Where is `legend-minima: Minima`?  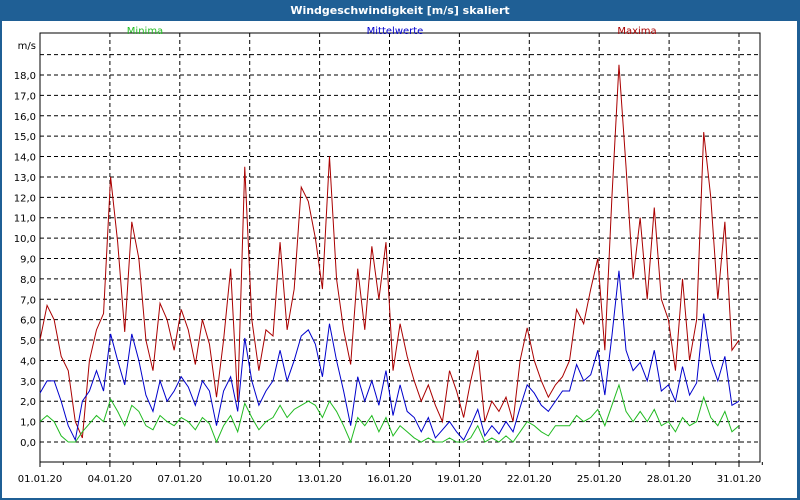 legend-minima: Minima is located at coordinates (145, 31).